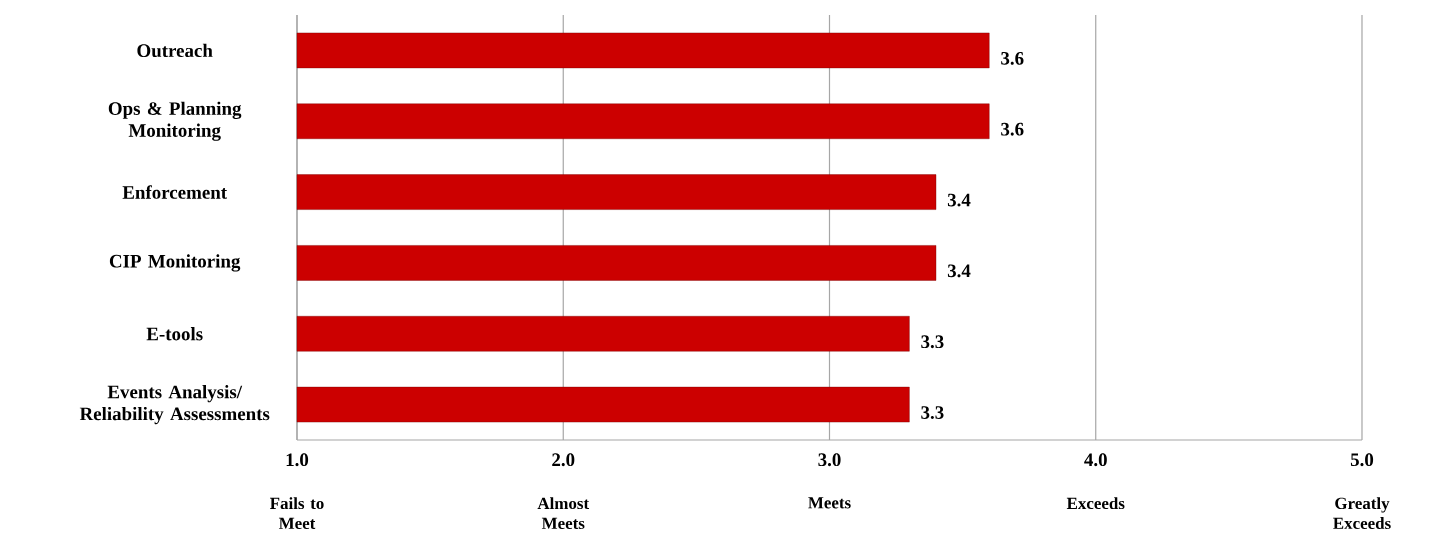 Image resolution: width=1429 pixels, height=543 pixels. I want to click on y-tick-label: Ops & Planning Monitoring, so click(175, 121).